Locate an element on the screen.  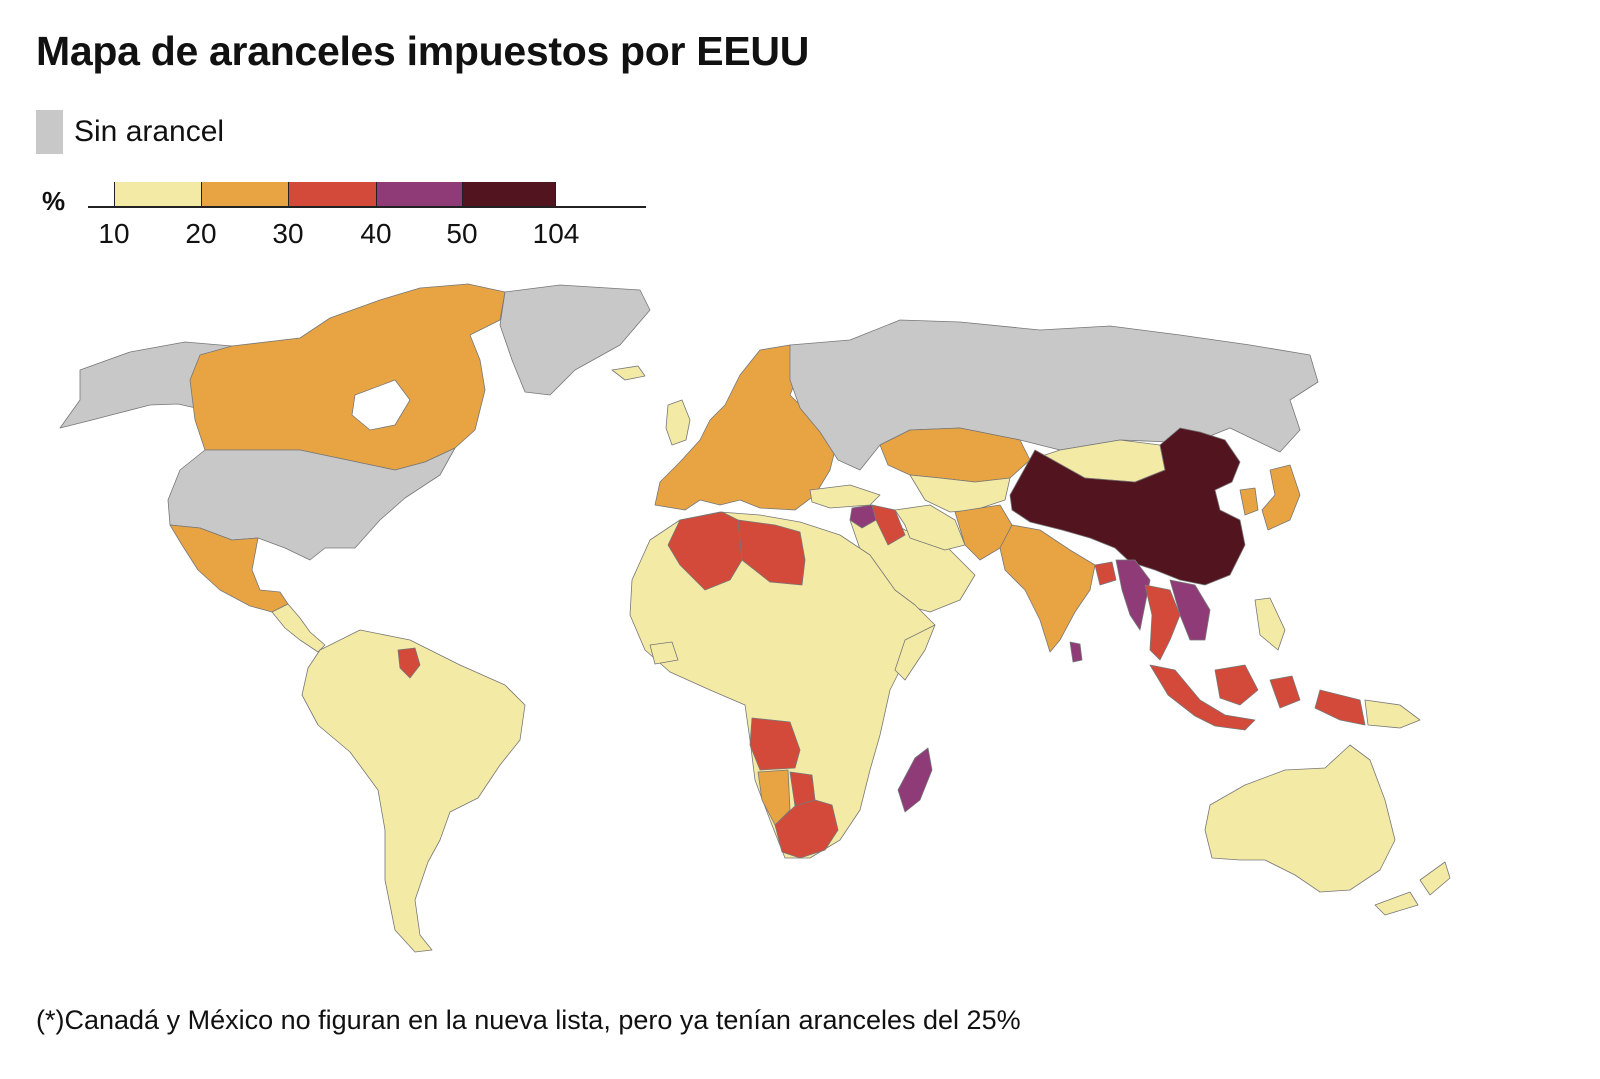
region-vietnam is located at coordinates (1190, 610).